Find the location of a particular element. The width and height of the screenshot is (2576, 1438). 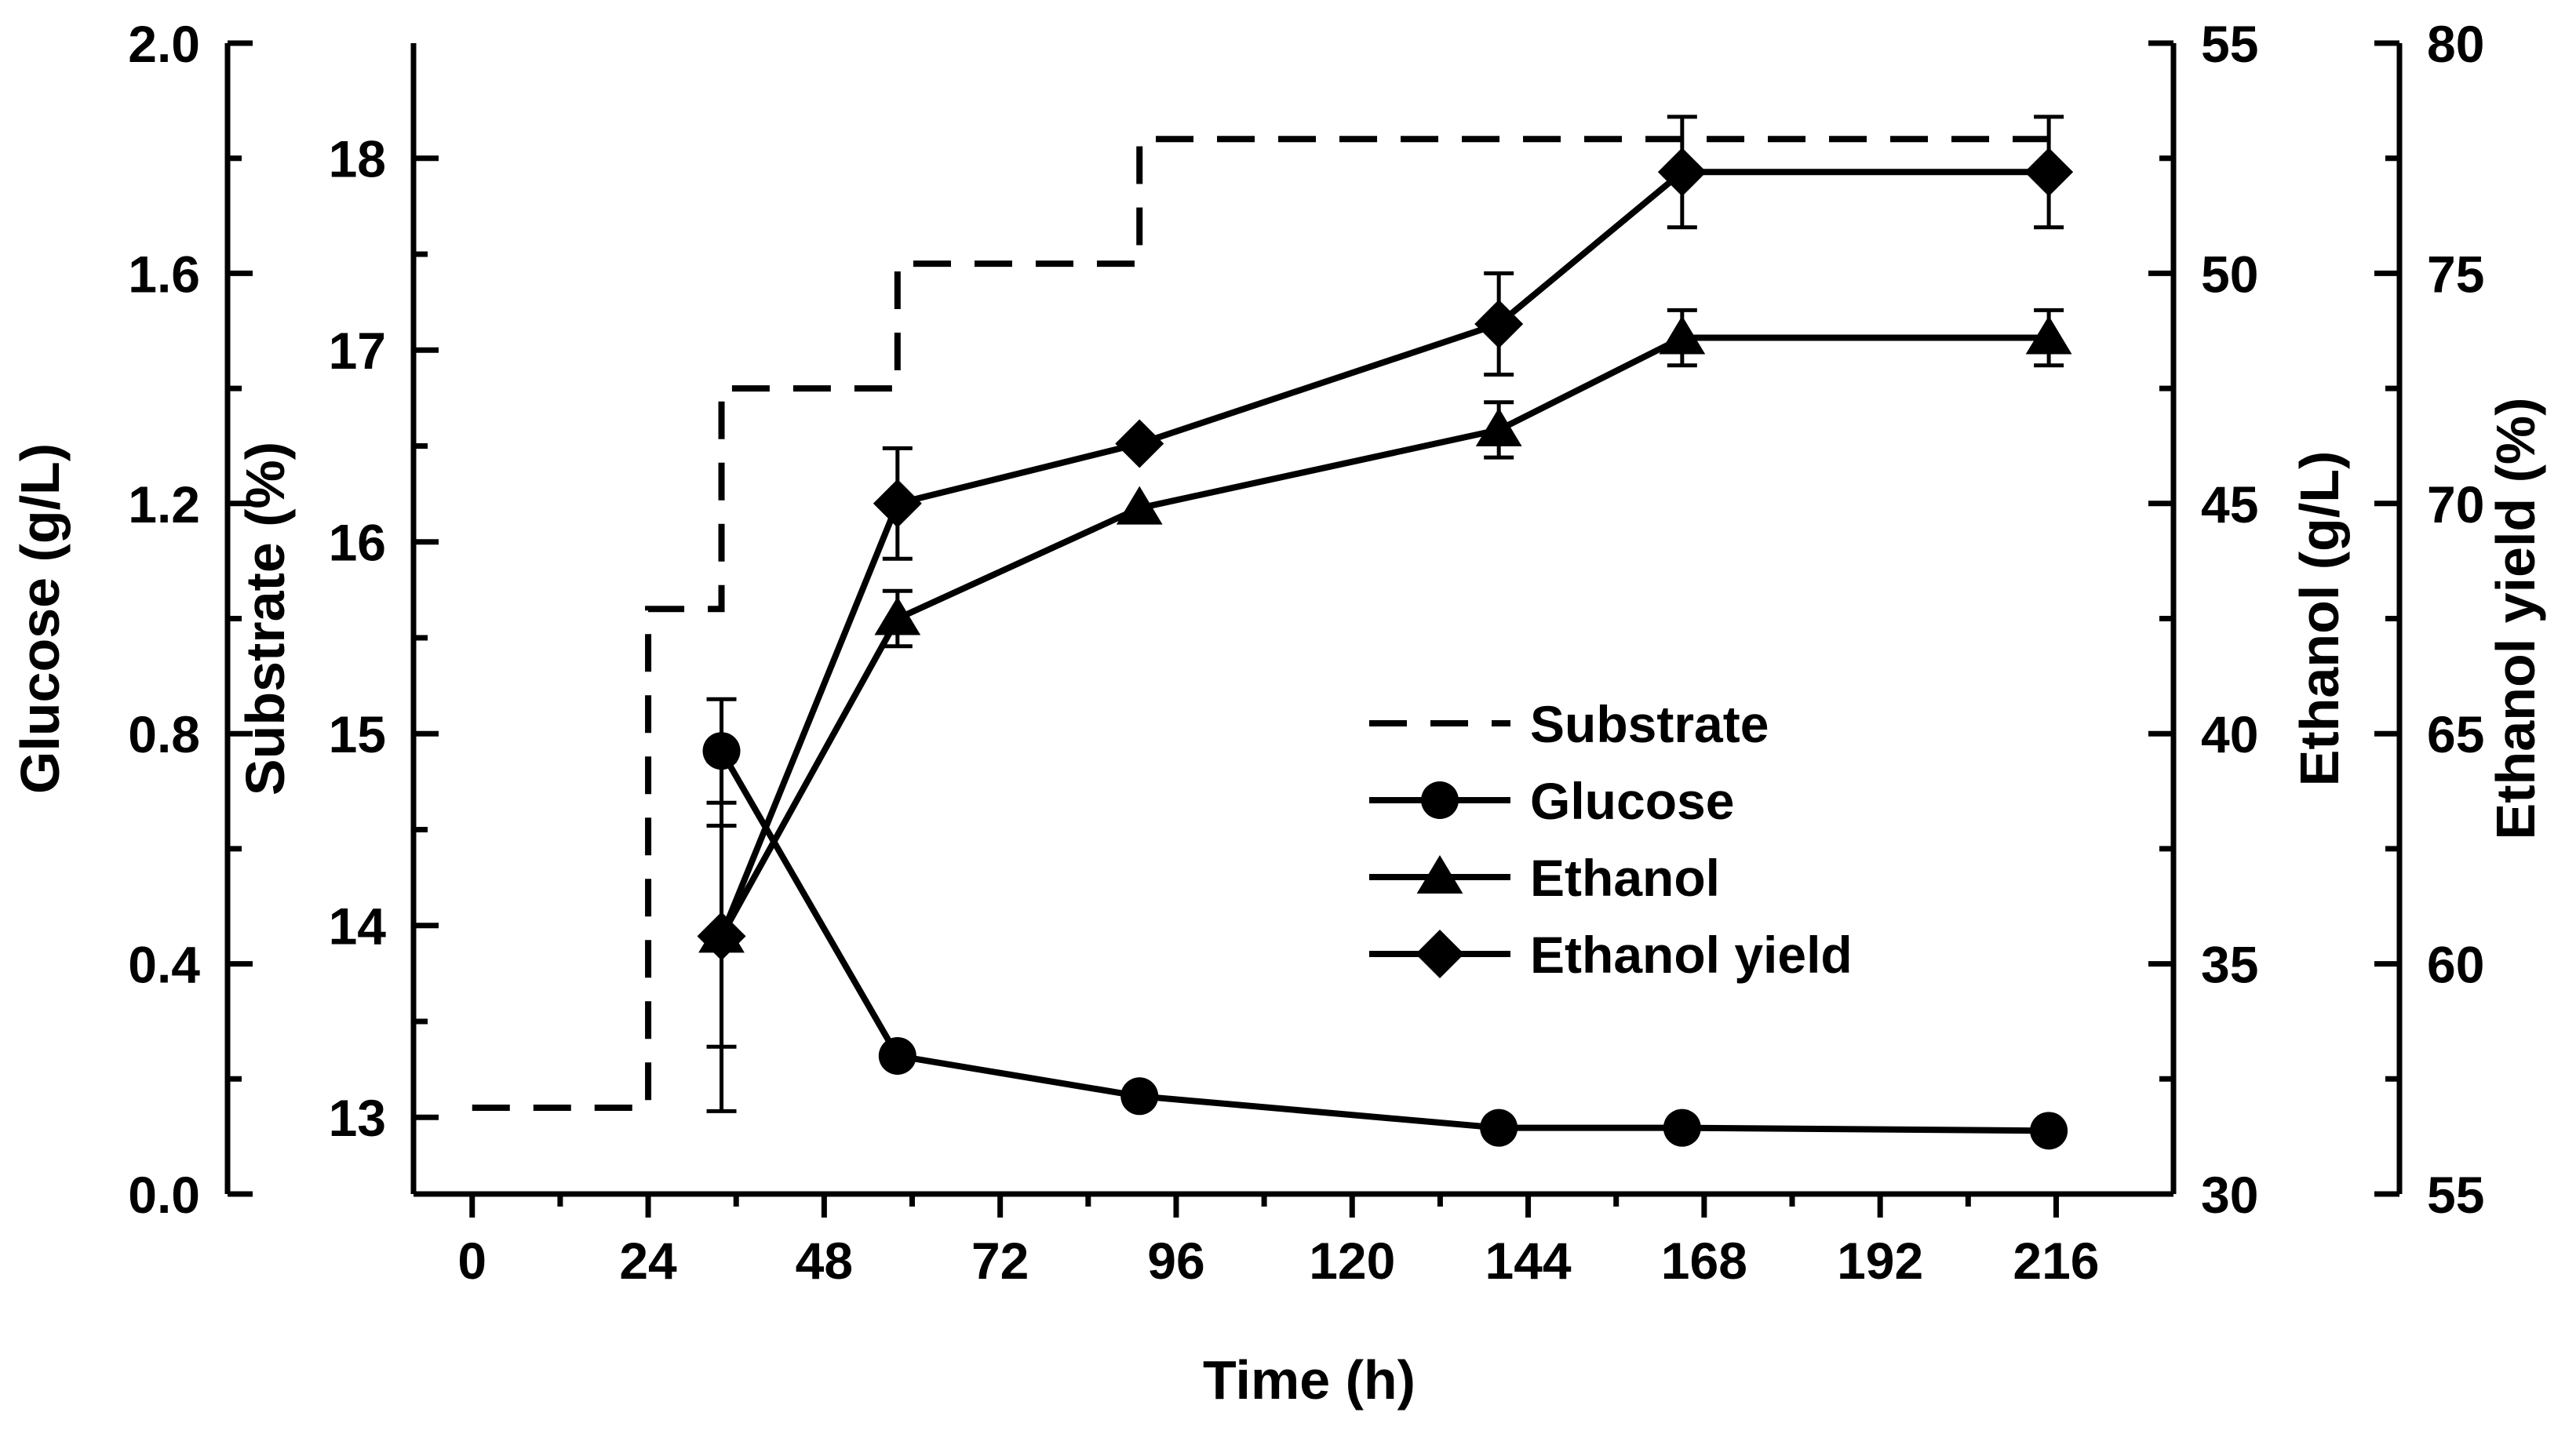

substrate-axis-tick-label: 18 is located at coordinates (357, 159).